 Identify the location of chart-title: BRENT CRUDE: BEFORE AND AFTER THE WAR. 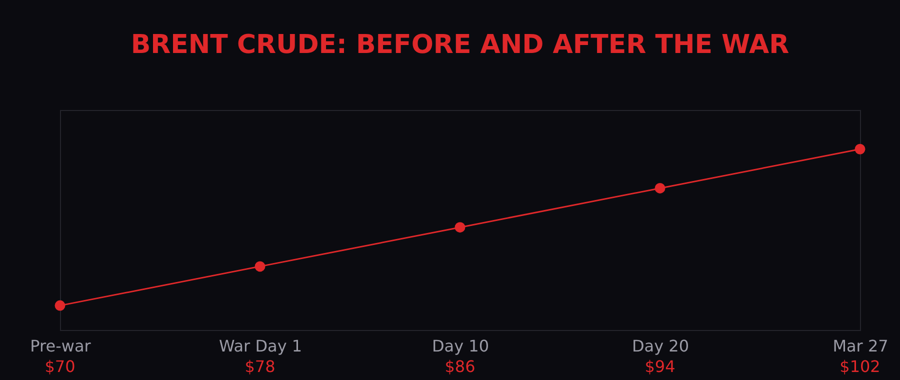
(460, 45).